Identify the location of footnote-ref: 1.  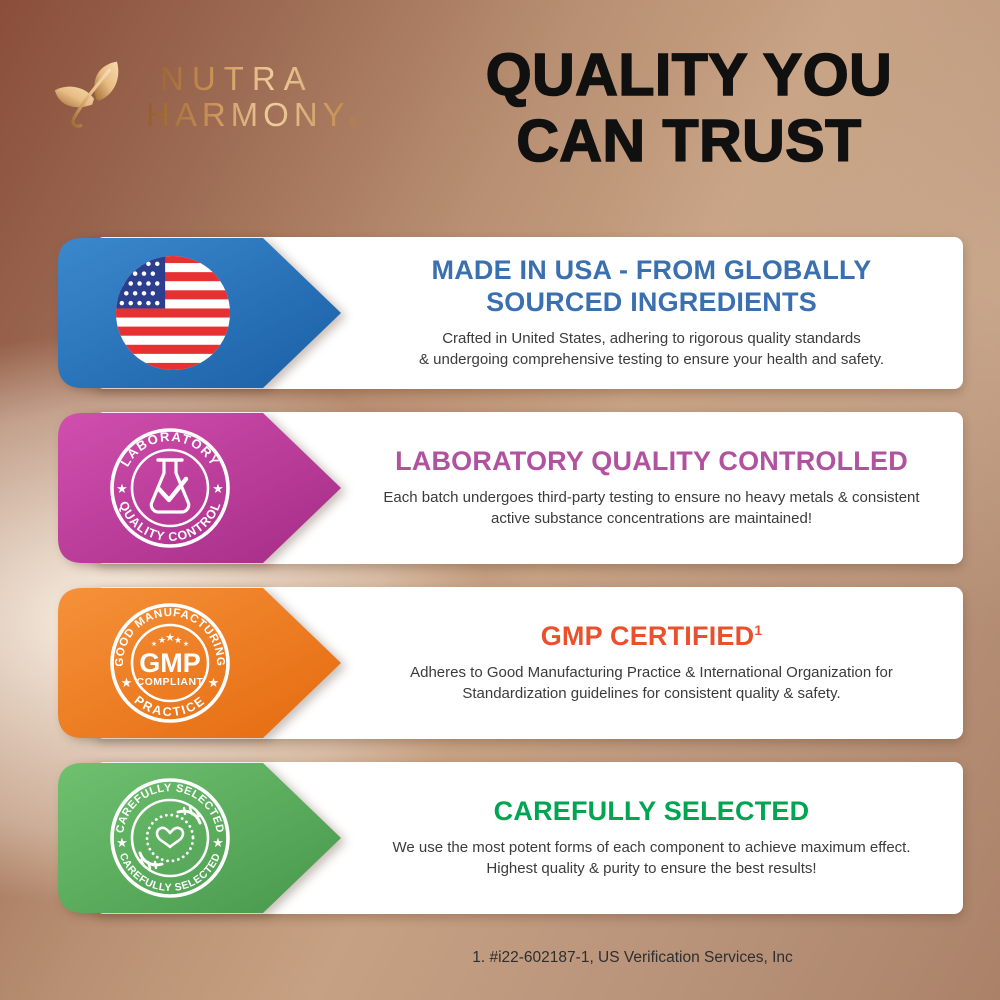
(758, 630).